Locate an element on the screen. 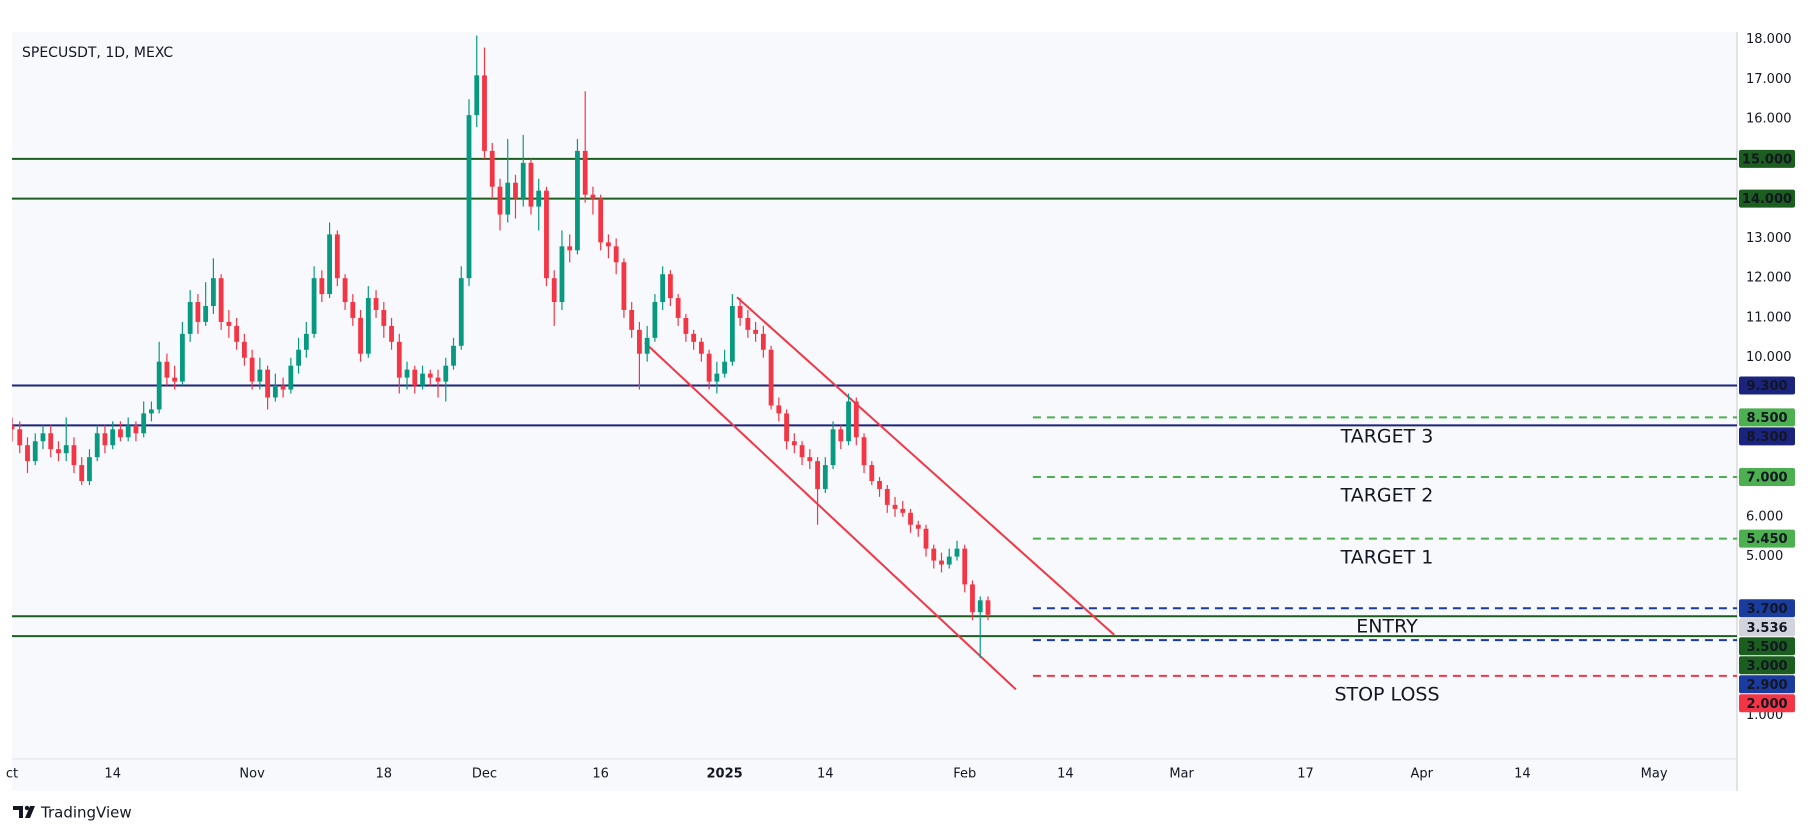 This screenshot has height=836, width=1815. y-tick-label: 17.000 is located at coordinates (1769, 79).